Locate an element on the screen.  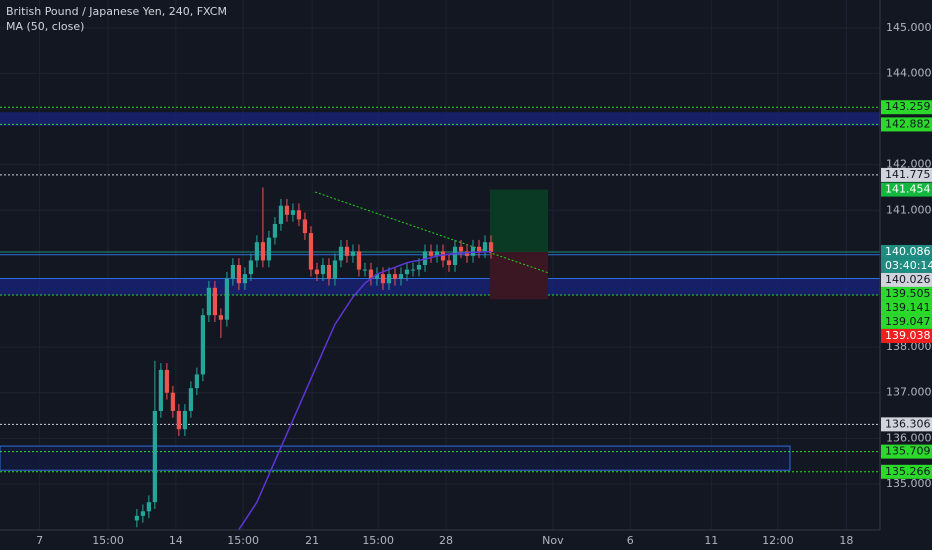
countdown-label: 03:40:14 is located at coordinates (908, 265).